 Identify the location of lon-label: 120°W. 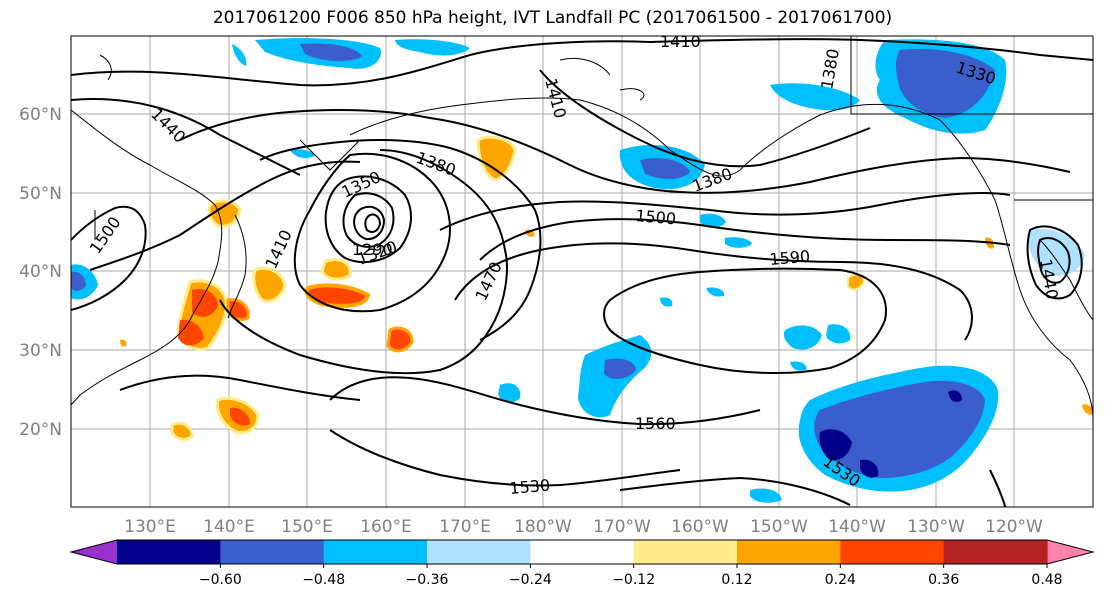
(1014, 527).